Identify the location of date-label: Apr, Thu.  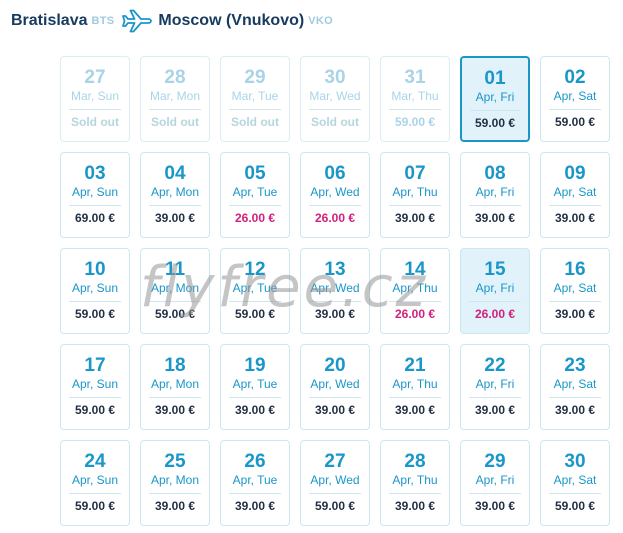
(415, 192).